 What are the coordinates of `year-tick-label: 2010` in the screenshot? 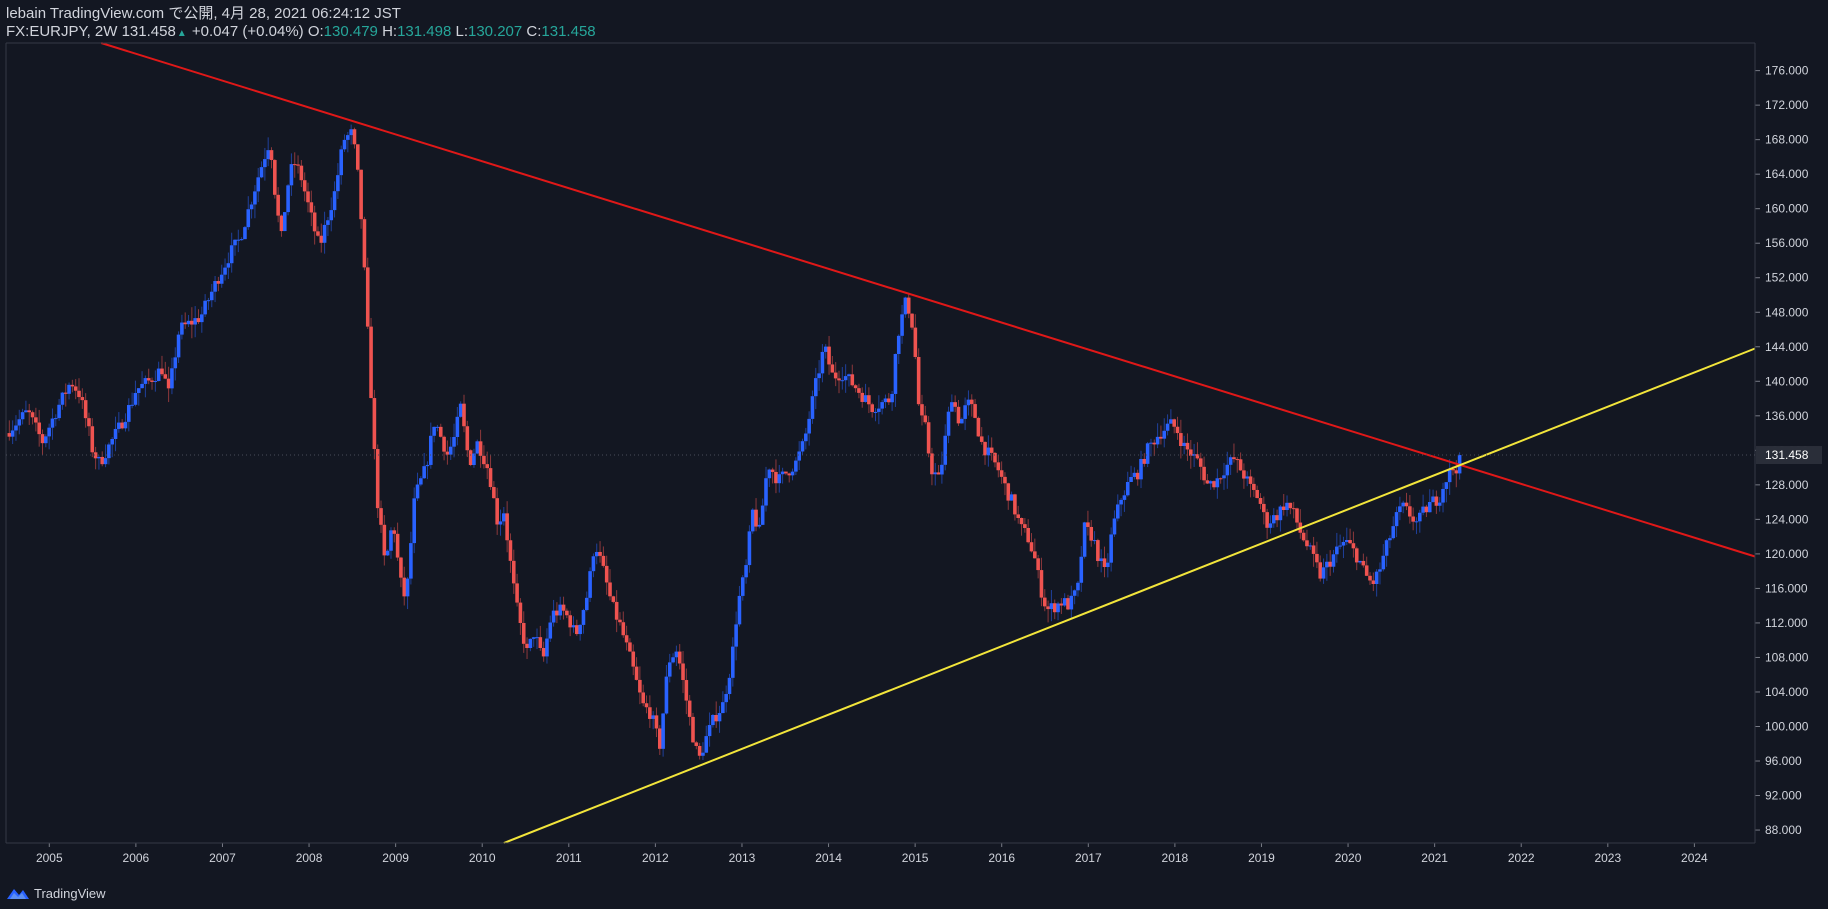 It's located at (482, 858).